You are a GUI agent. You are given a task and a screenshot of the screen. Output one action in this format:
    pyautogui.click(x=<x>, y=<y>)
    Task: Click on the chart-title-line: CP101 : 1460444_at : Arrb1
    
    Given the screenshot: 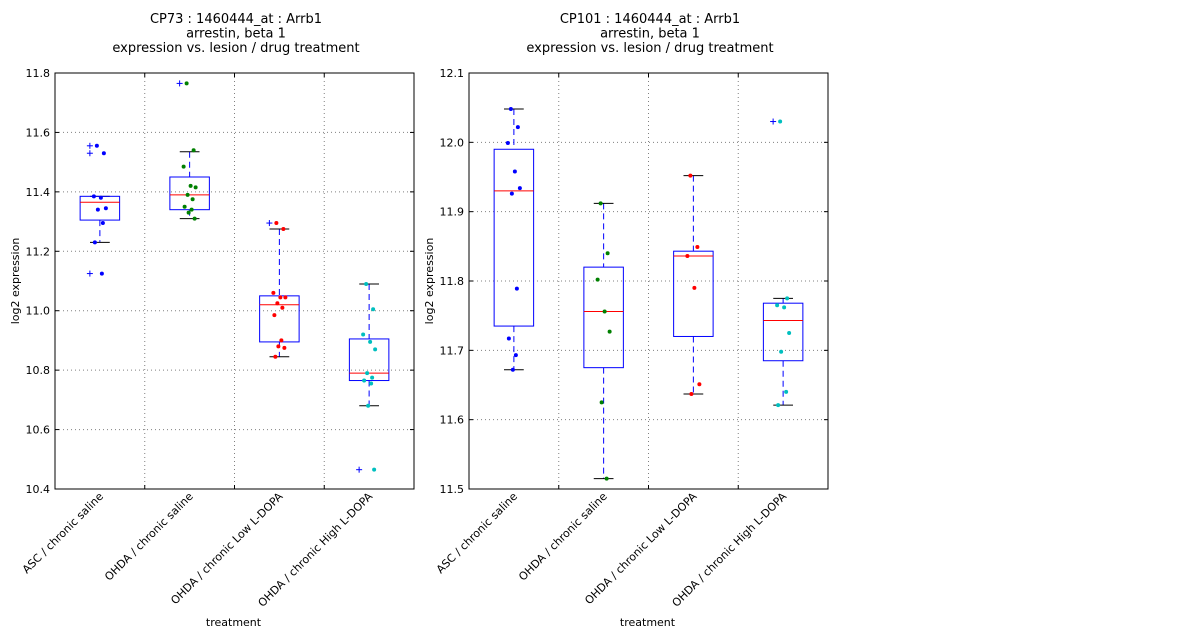 What is the action you would take?
    pyautogui.click(x=650, y=19)
    